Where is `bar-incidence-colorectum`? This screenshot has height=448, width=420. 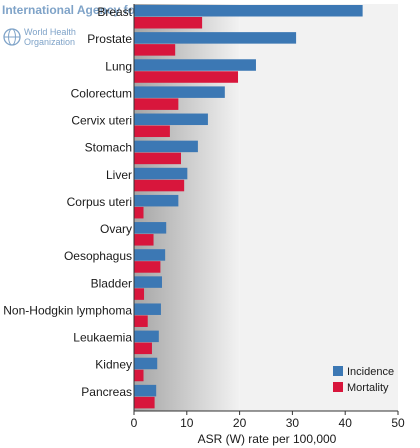
bar-incidence-colorectum is located at coordinates (179, 92).